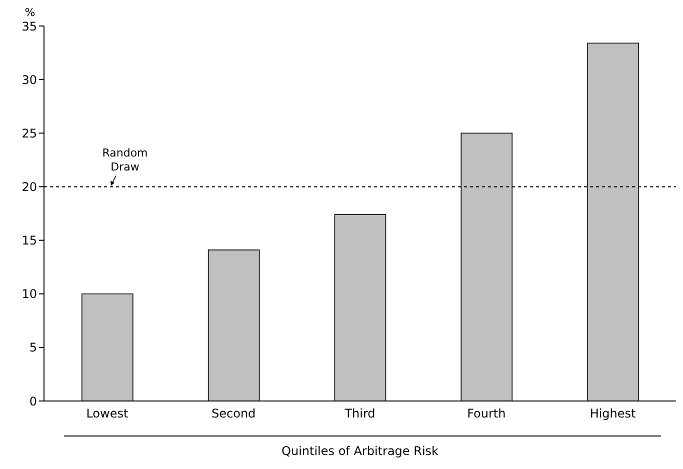 The width and height of the screenshot is (683, 469). I want to click on x-tick-label: Second, so click(234, 413).